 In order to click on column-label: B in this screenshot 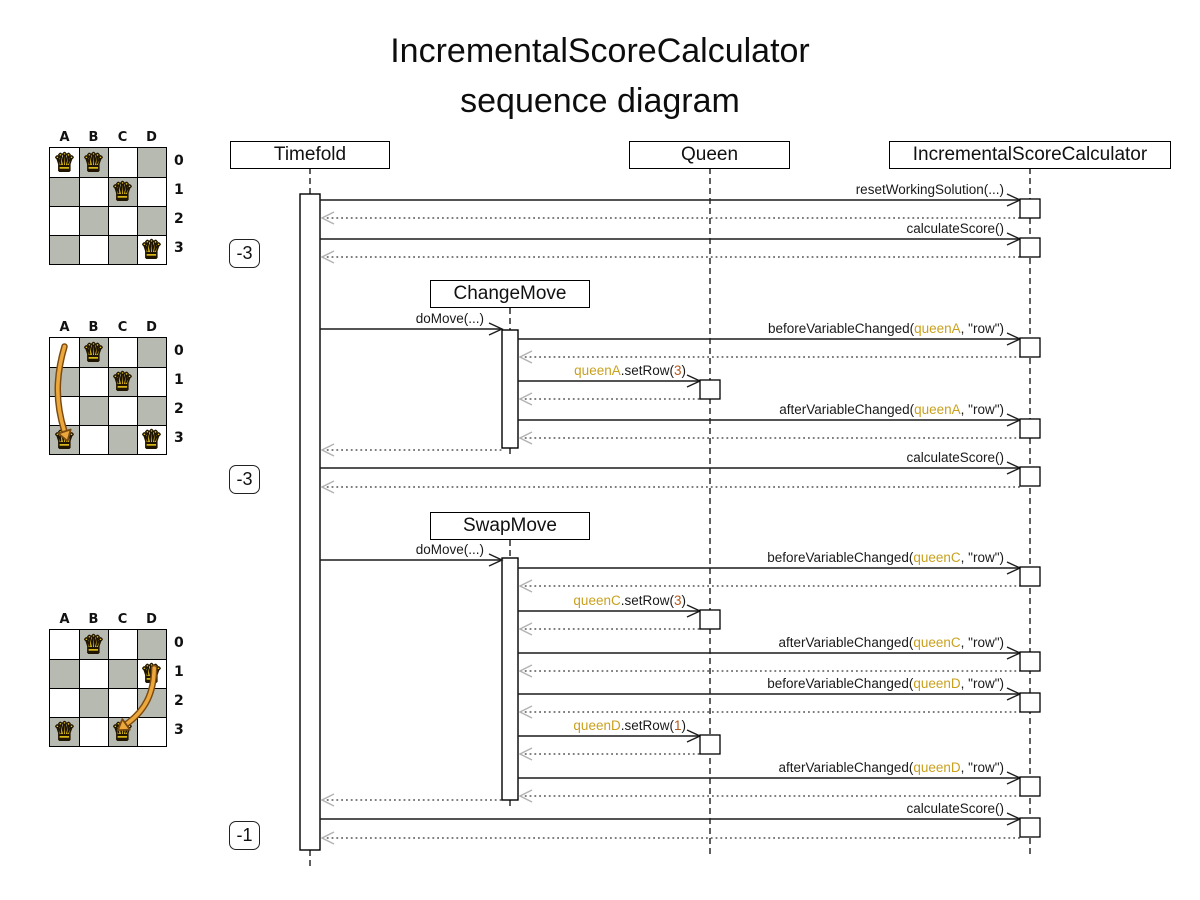, I will do `click(93, 137)`.